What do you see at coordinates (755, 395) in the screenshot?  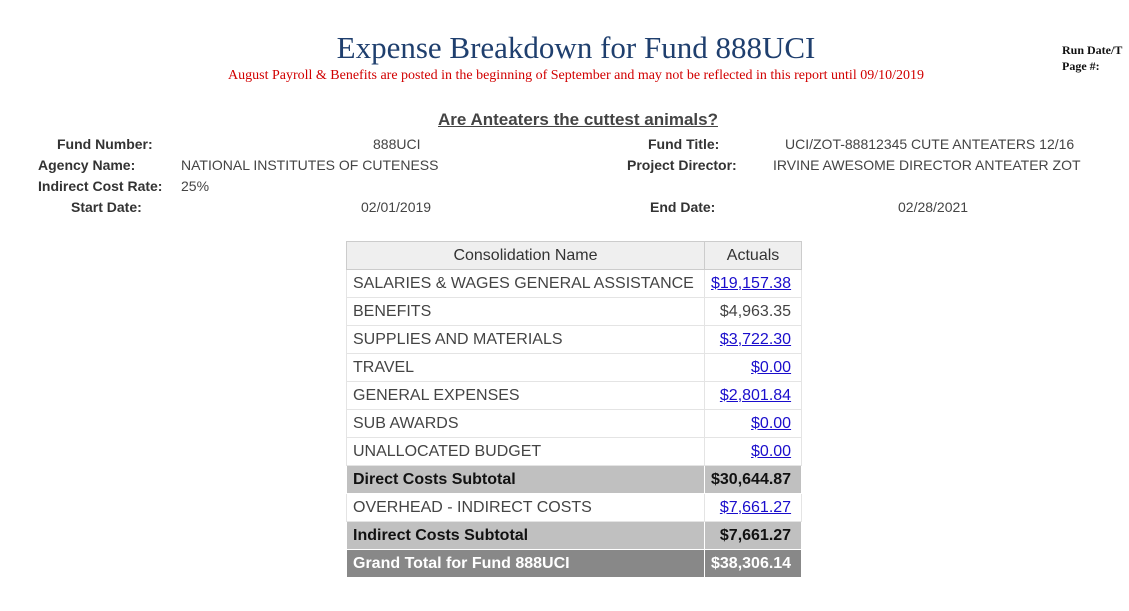 I see `amount-link: $2,801.84` at bounding box center [755, 395].